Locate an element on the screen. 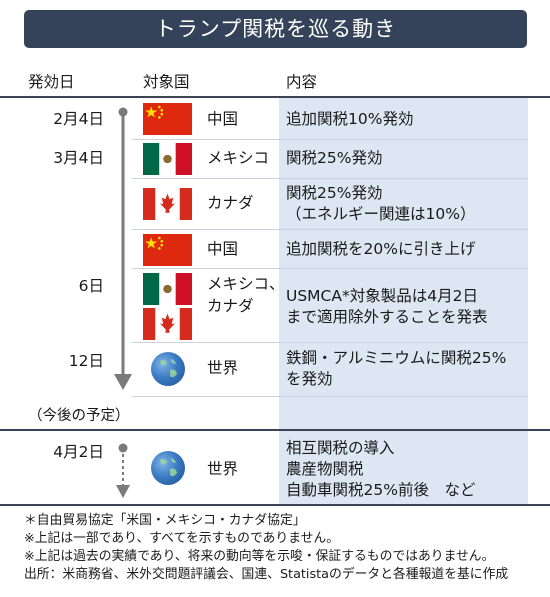 Image resolution: width=550 pixels, height=597 pixels. row-content-line: 追加関税10%発効 is located at coordinates (350, 119).